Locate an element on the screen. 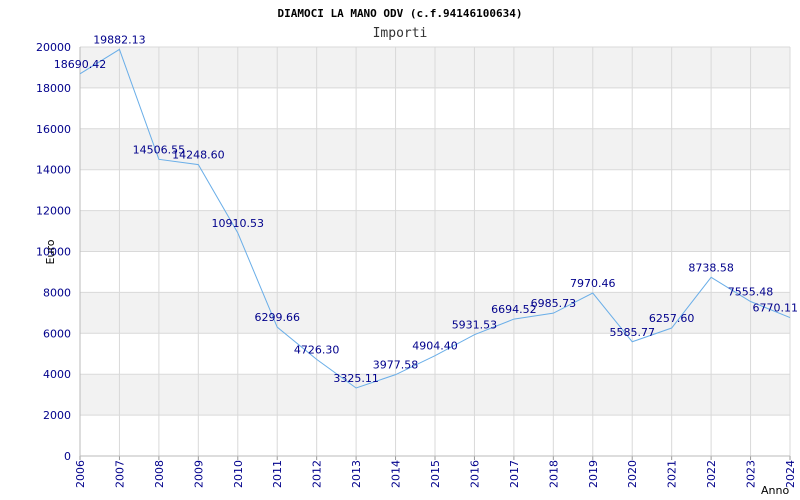 The width and height of the screenshot is (800, 500). x-tick-label: 2021 is located at coordinates (672, 474).